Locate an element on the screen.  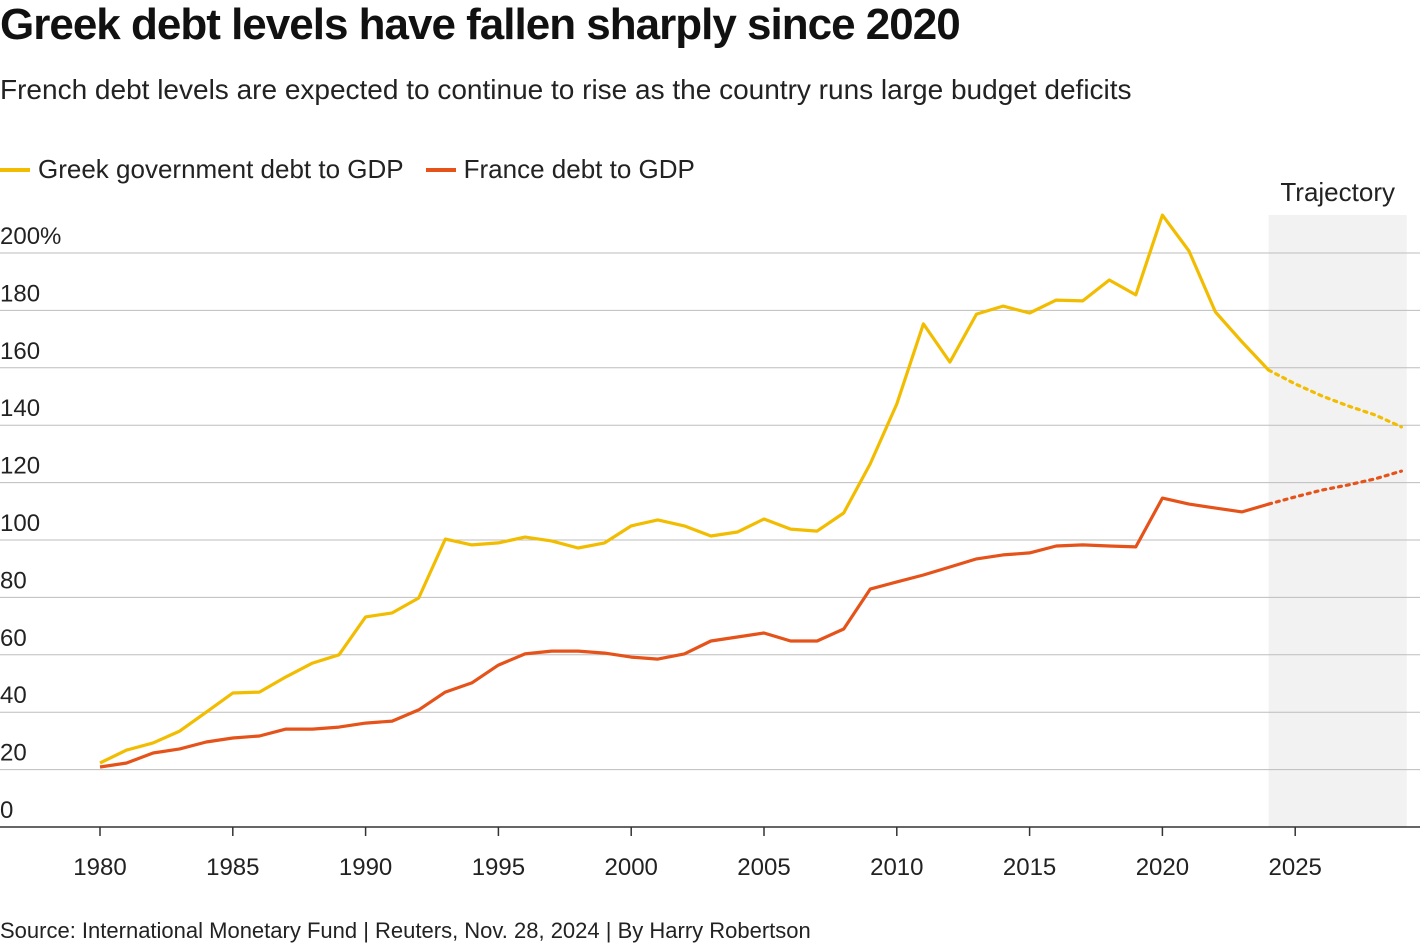
y-tick-label: 80 is located at coordinates (13, 580).